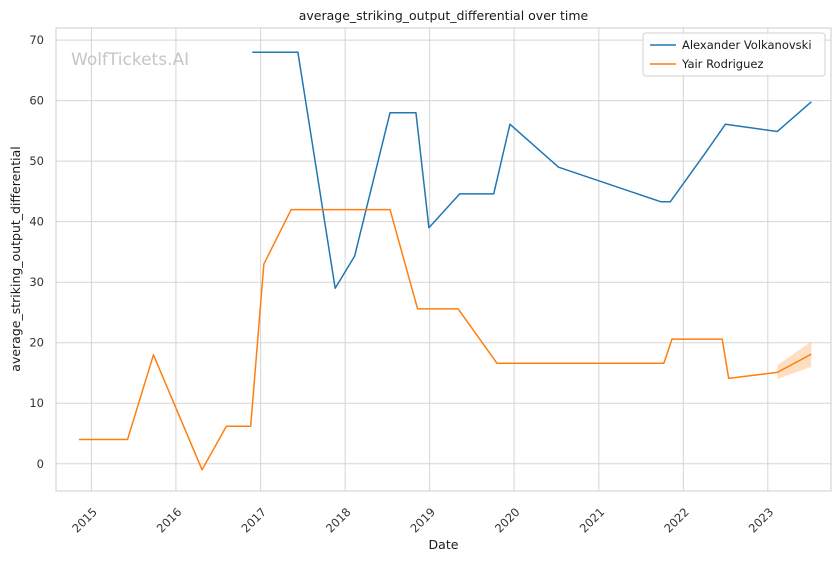 The height and width of the screenshot is (561, 840). I want to click on y-tick-label: 10, so click(36, 403).